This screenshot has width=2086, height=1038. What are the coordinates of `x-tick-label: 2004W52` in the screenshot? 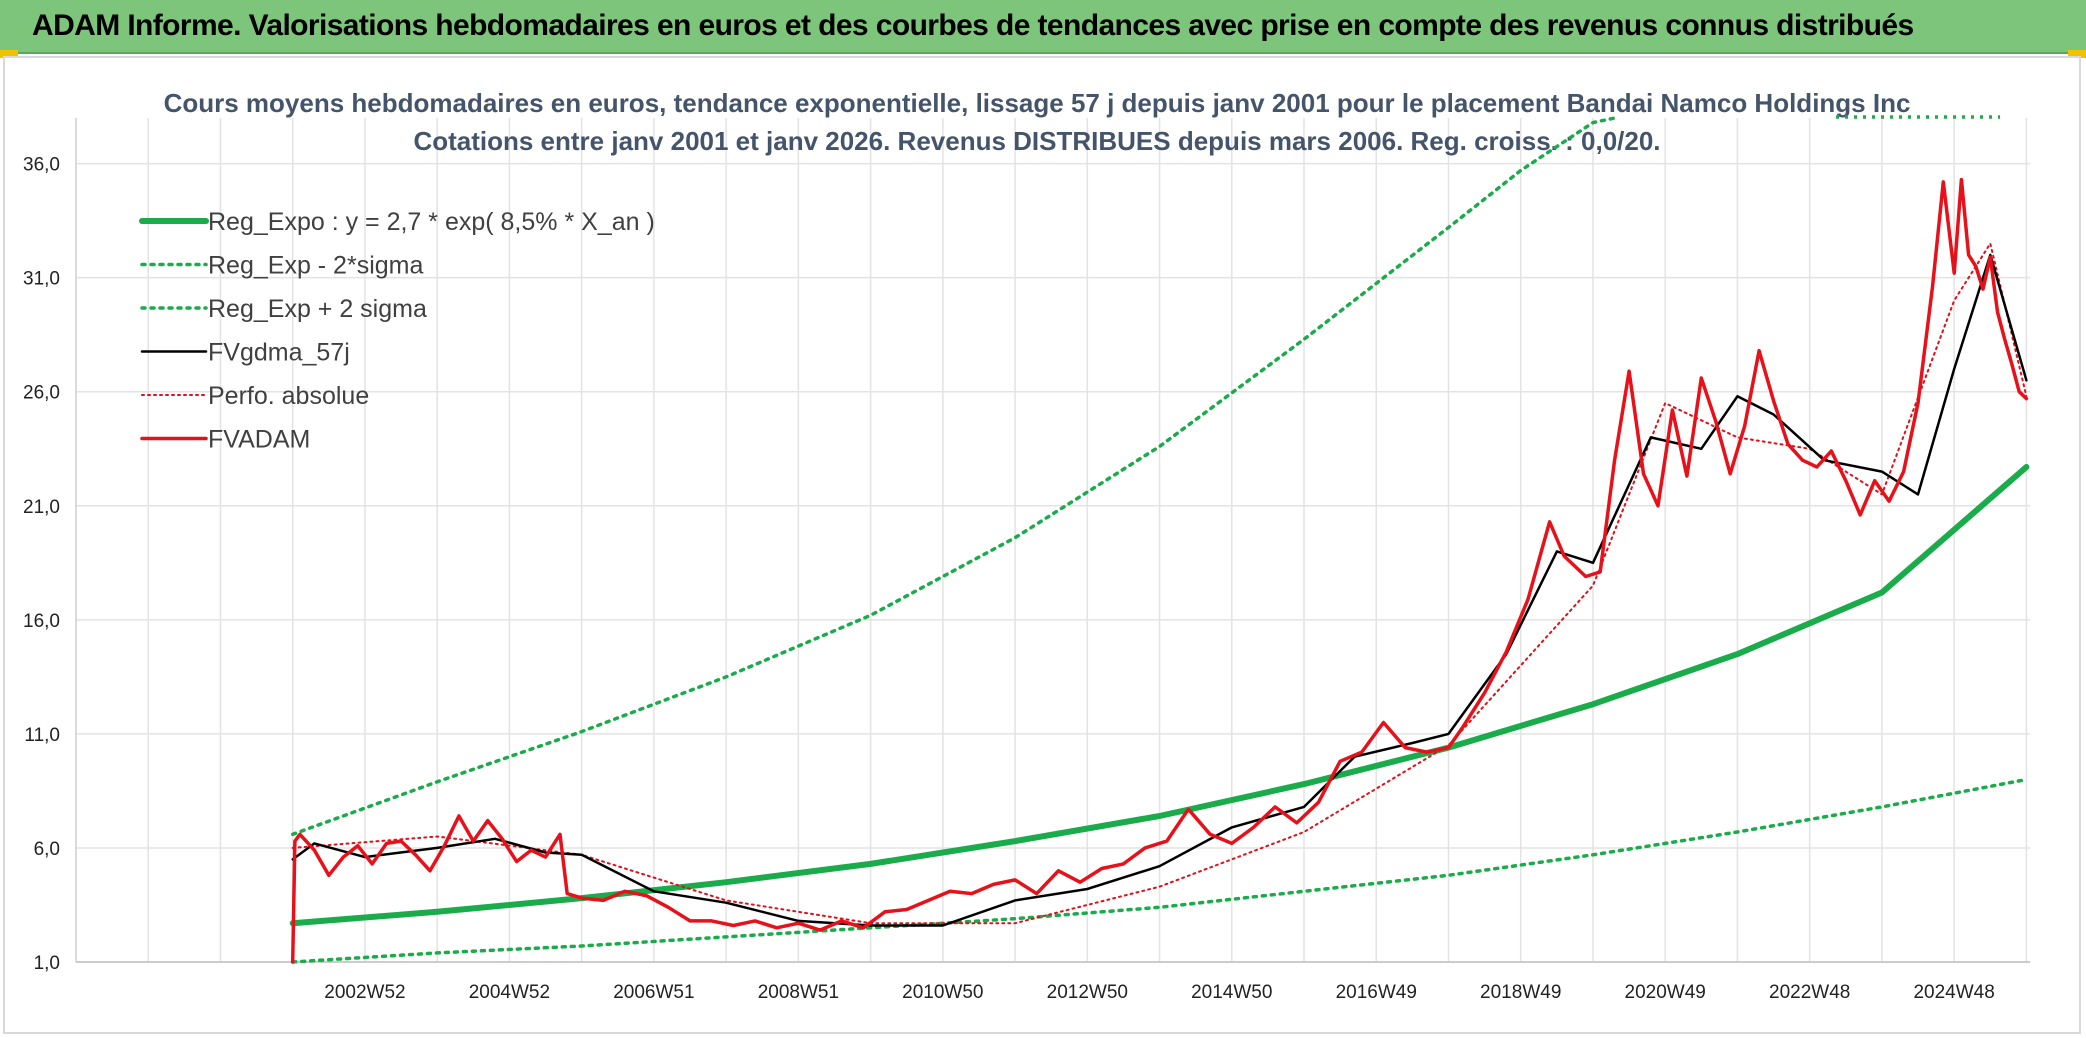 It's located at (509, 992).